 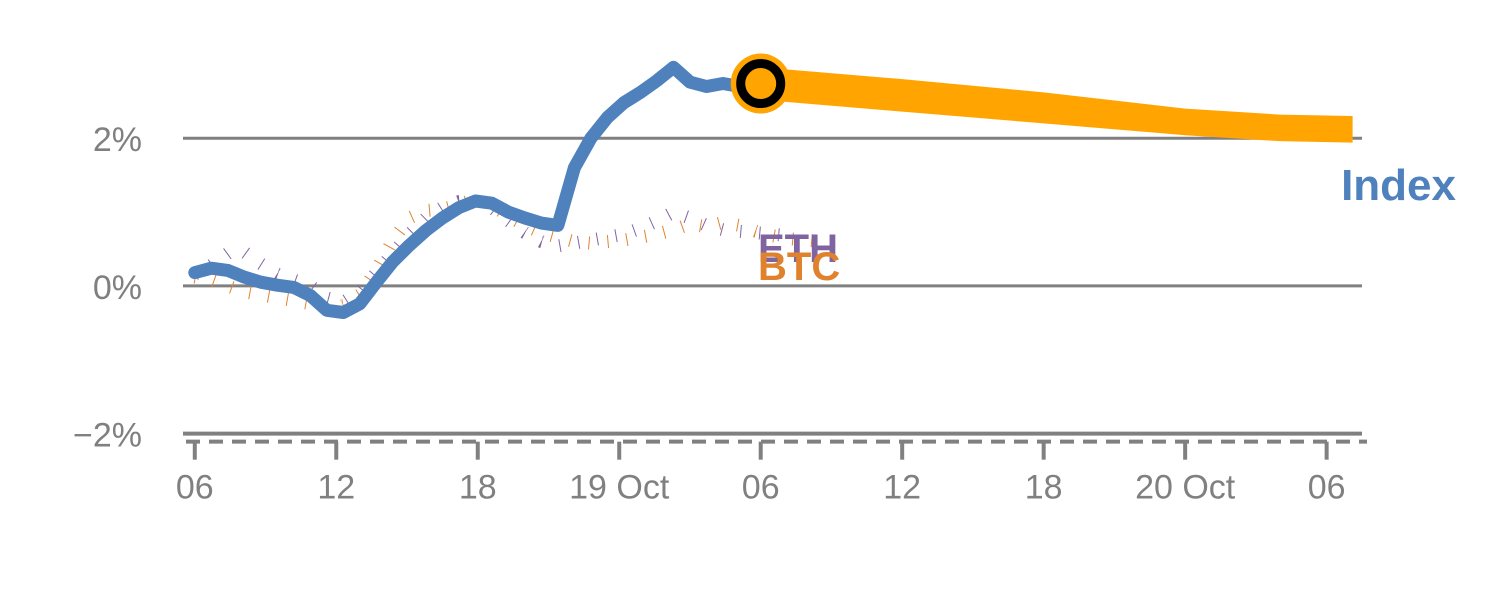 I want to click on forecast-band-group, so click(x=1056, y=105).